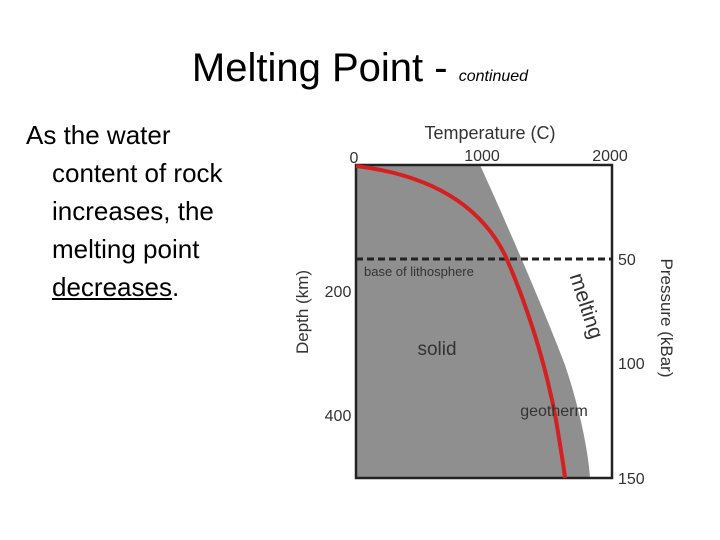 Image resolution: width=720 pixels, height=540 pixels. What do you see at coordinates (554, 411) in the screenshot?
I see `geotherm-label: geotherm` at bounding box center [554, 411].